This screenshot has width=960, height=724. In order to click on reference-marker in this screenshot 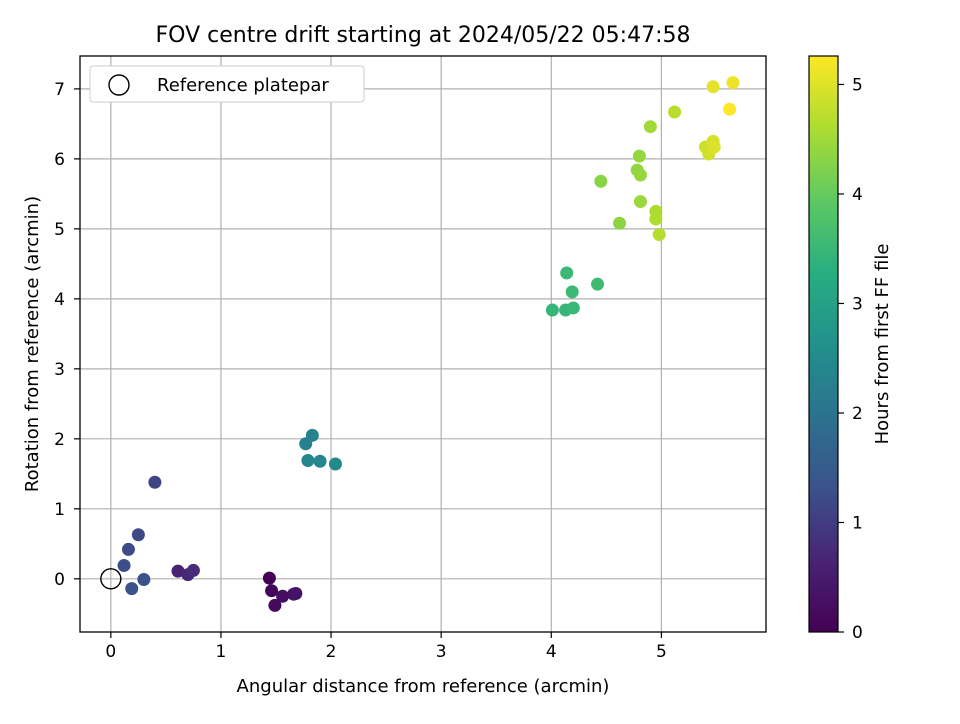, I will do `click(111, 579)`.